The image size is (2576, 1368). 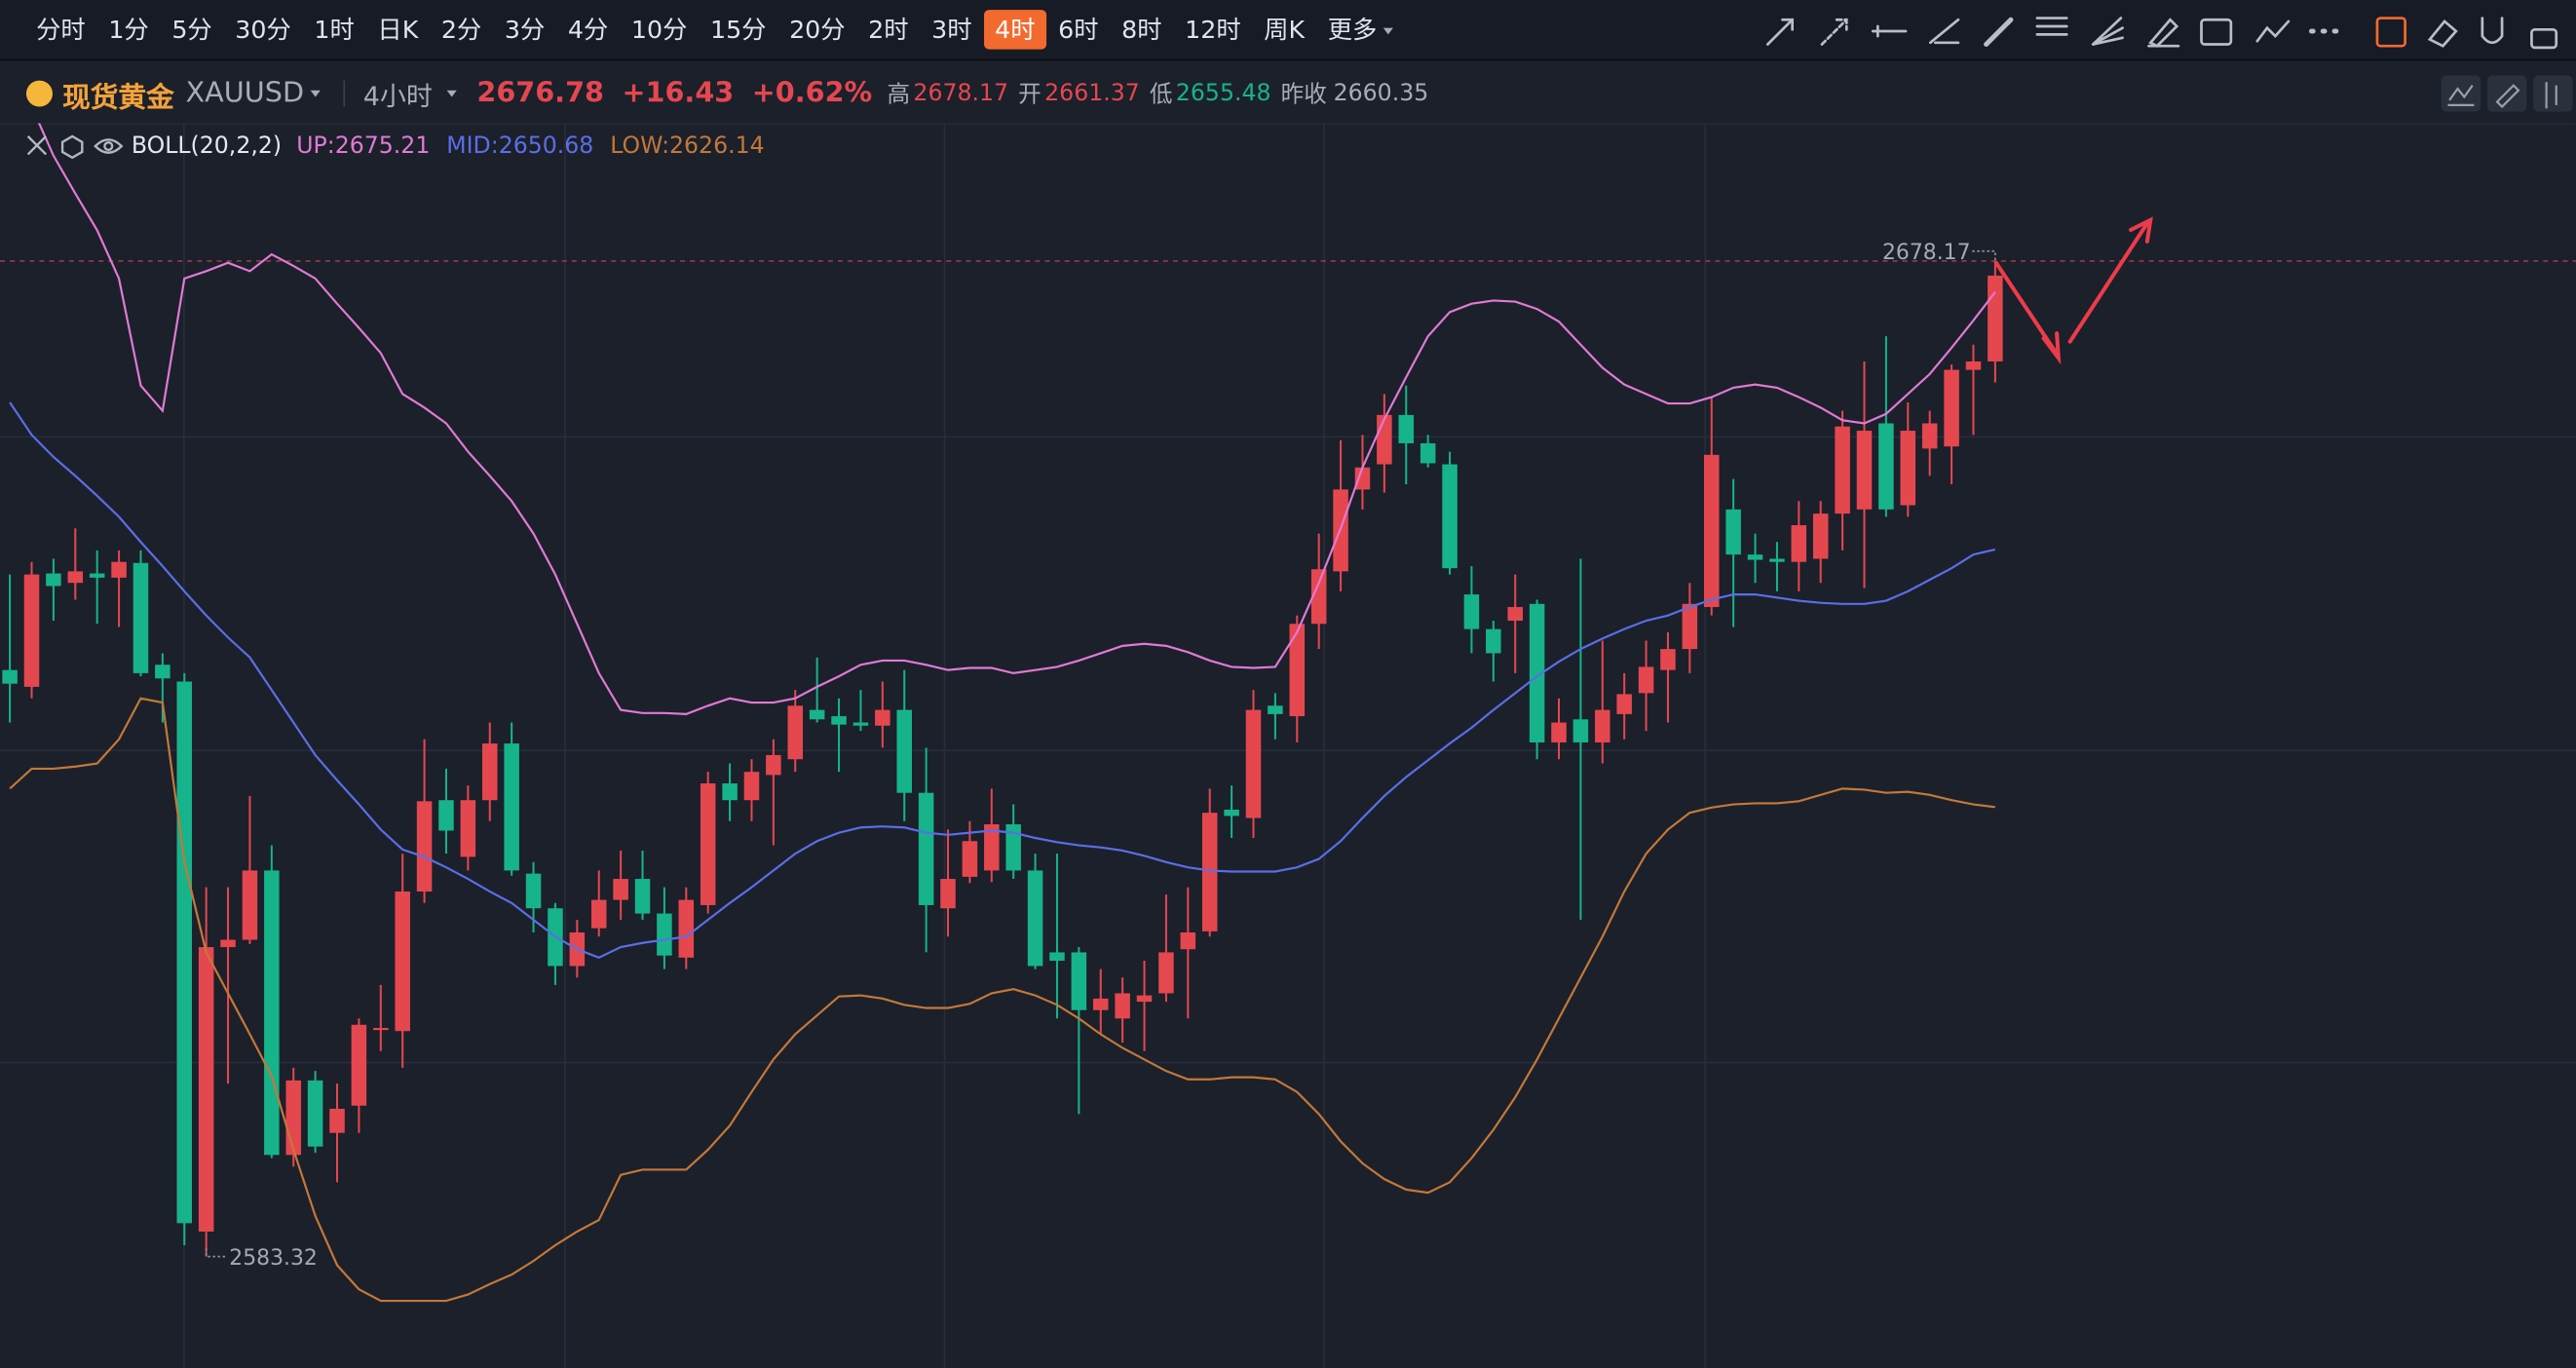 What do you see at coordinates (2442, 33) in the screenshot?
I see `tool-eraser` at bounding box center [2442, 33].